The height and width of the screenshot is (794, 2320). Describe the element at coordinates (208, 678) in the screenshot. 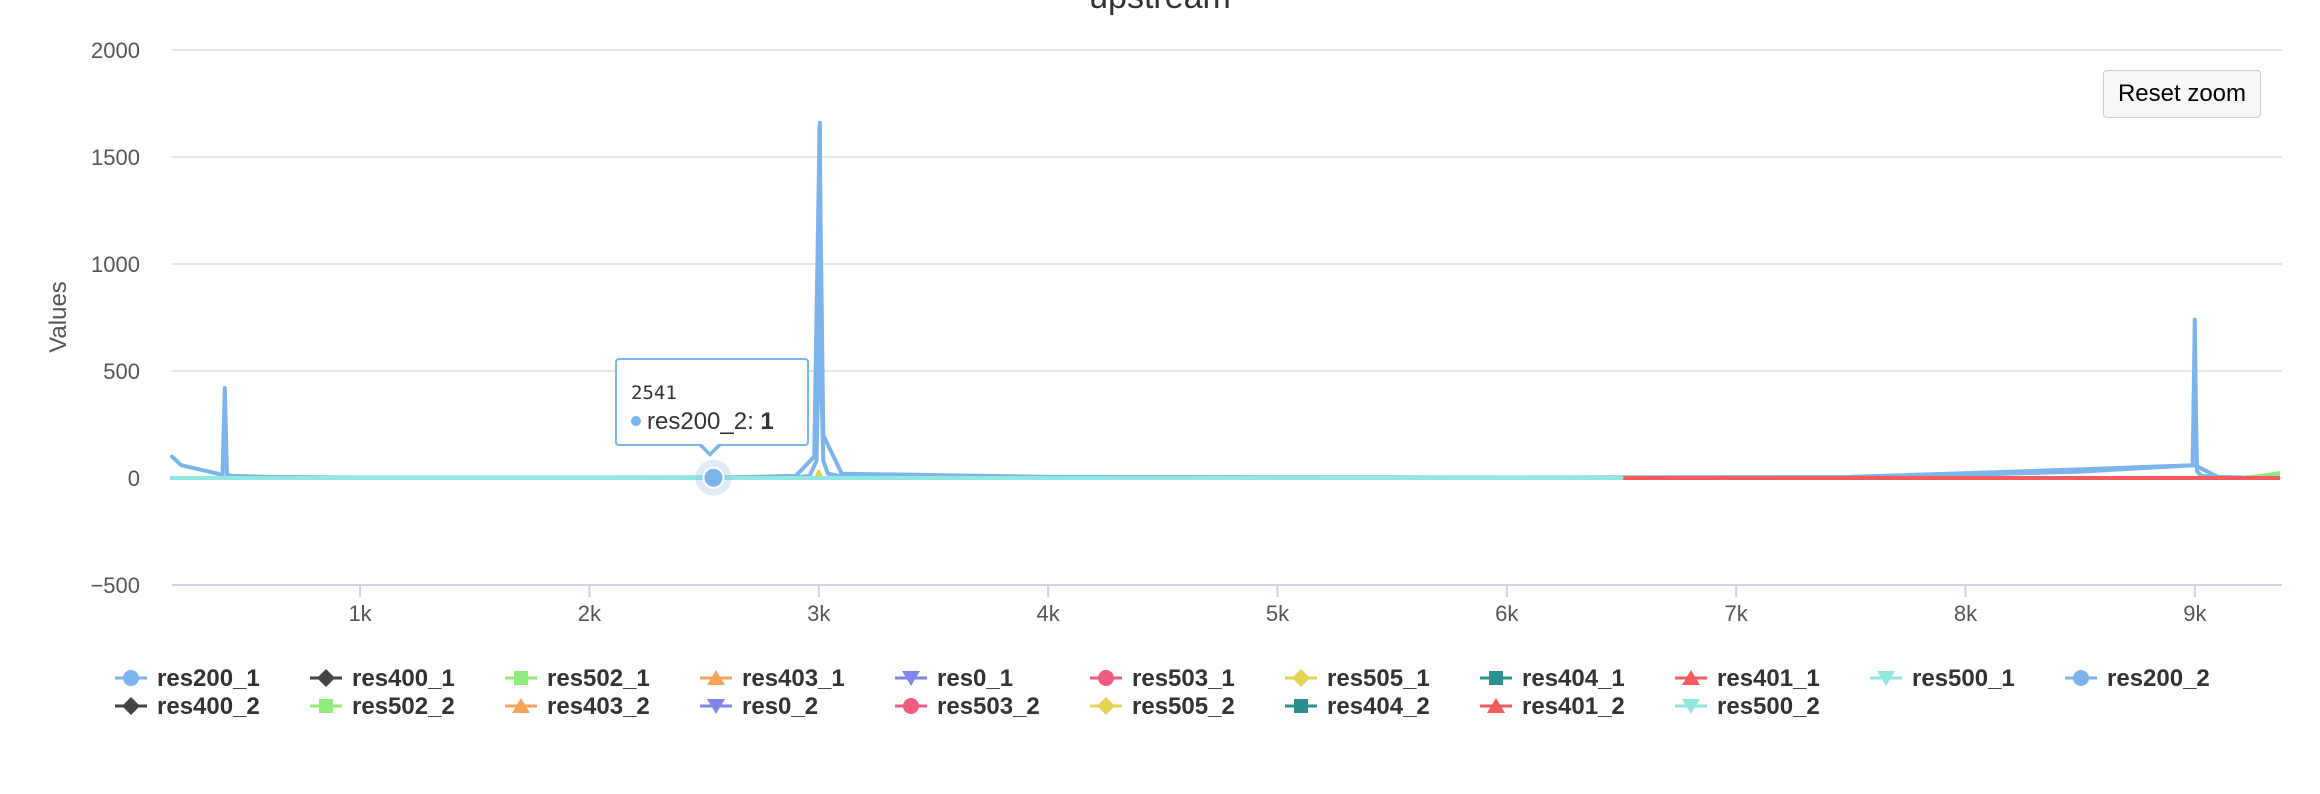

I see `legend-label: res200_1` at that location.